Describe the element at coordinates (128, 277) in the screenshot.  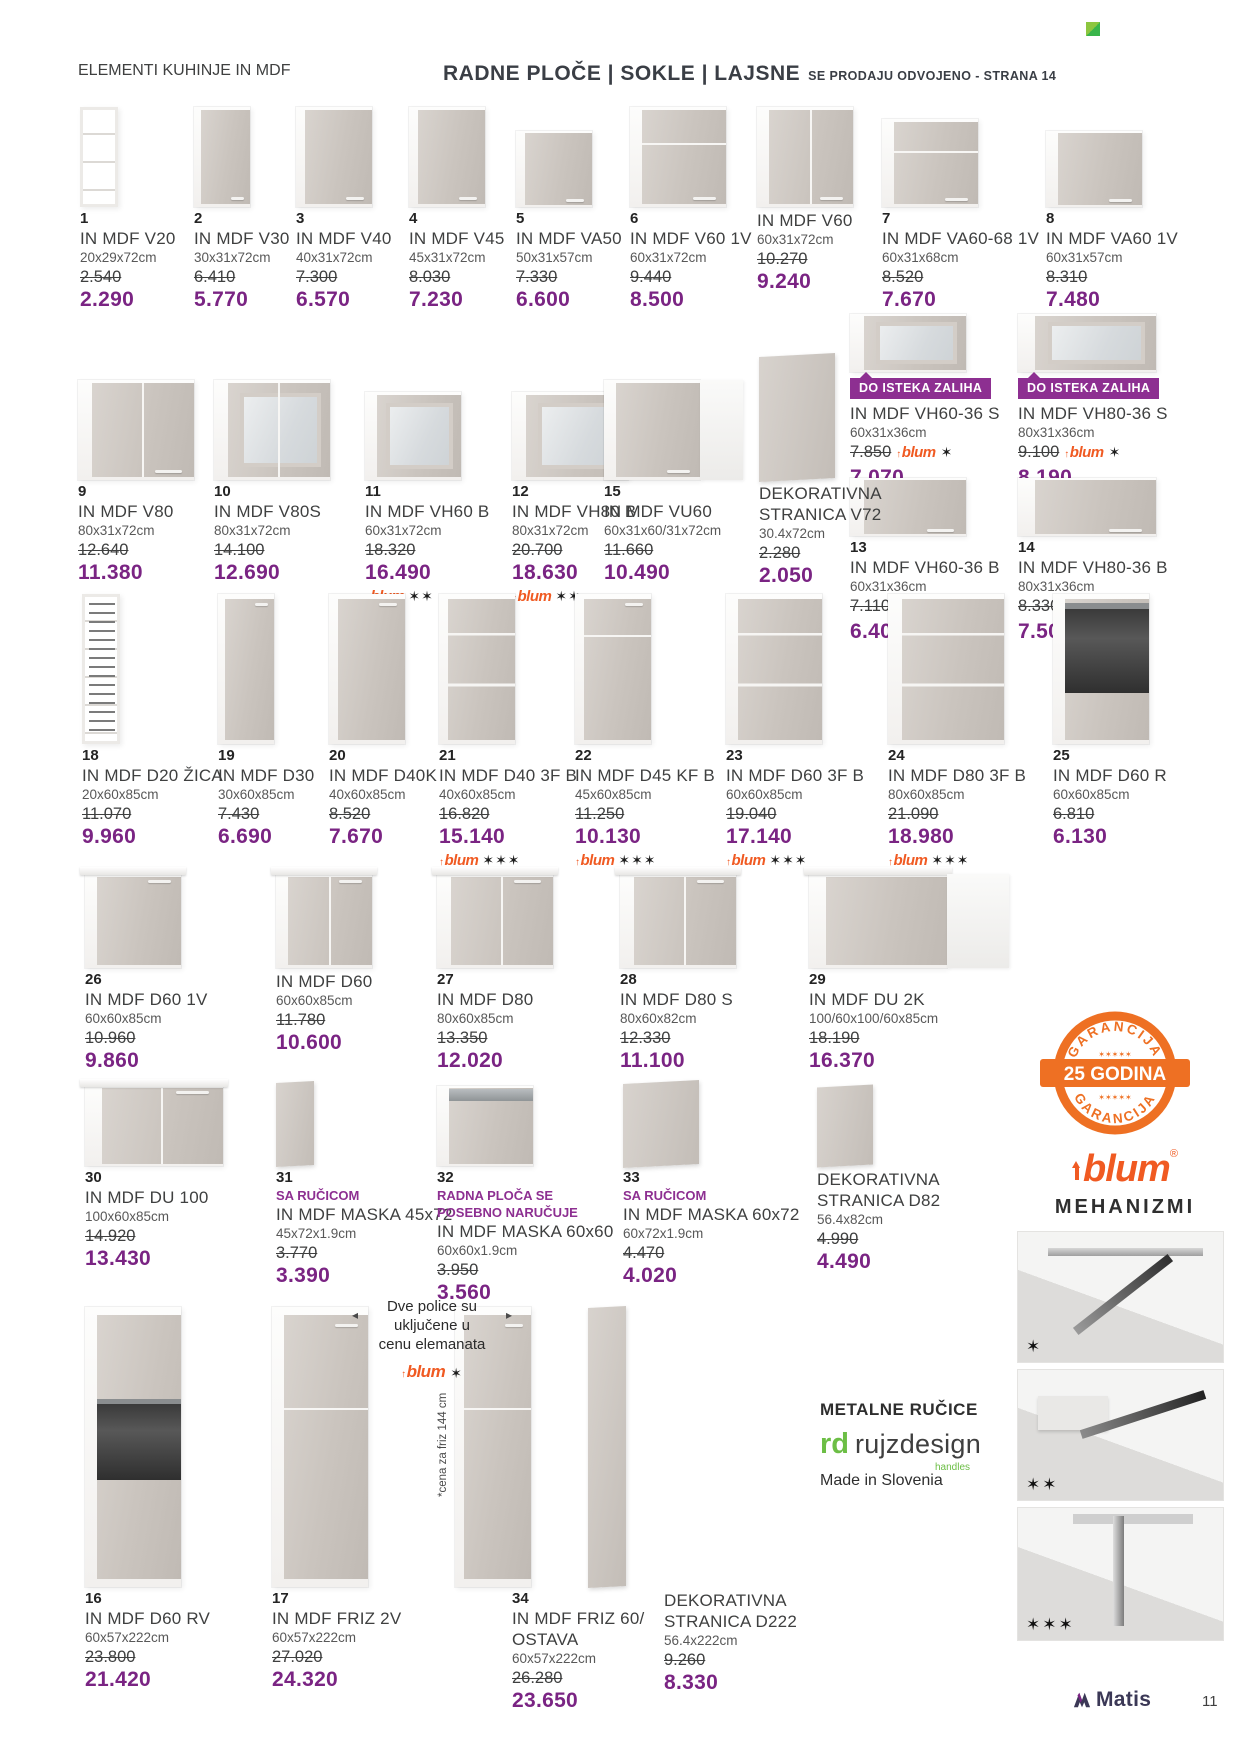
I see `old-price-line: 2.540` at that location.